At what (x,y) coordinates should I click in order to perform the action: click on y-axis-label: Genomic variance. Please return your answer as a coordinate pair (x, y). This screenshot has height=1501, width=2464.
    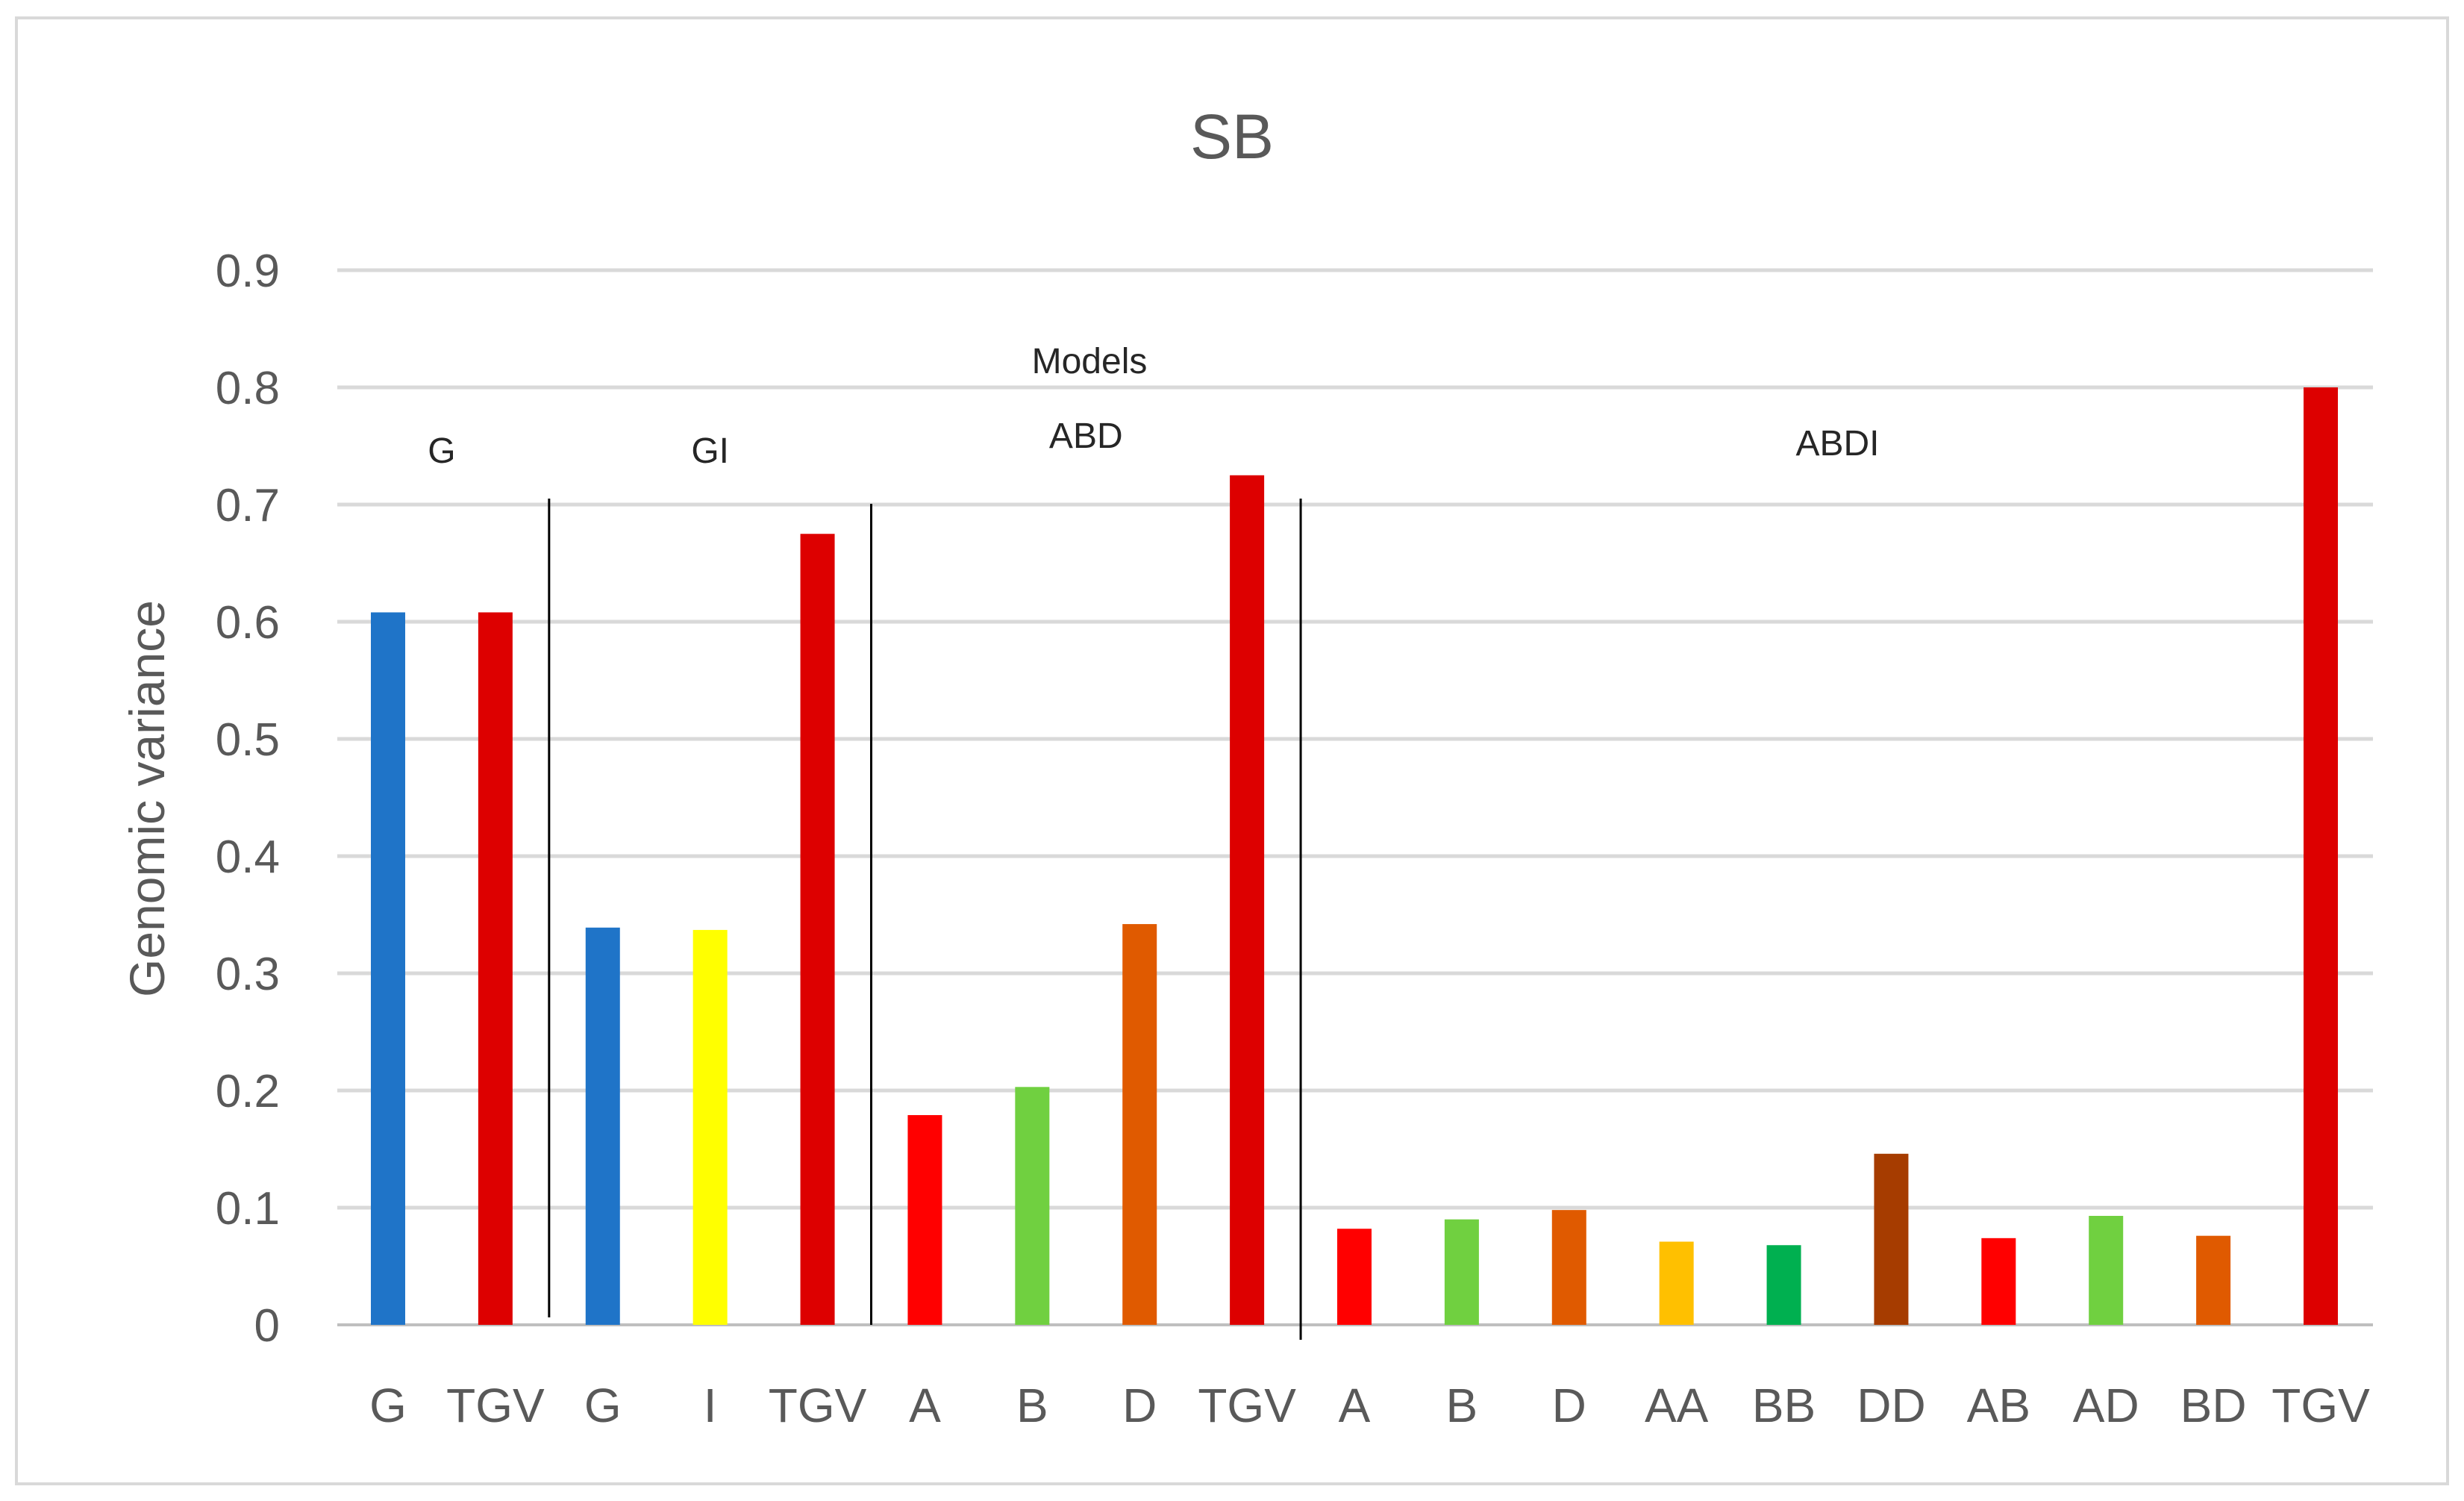
    Looking at the image, I should click on (147, 798).